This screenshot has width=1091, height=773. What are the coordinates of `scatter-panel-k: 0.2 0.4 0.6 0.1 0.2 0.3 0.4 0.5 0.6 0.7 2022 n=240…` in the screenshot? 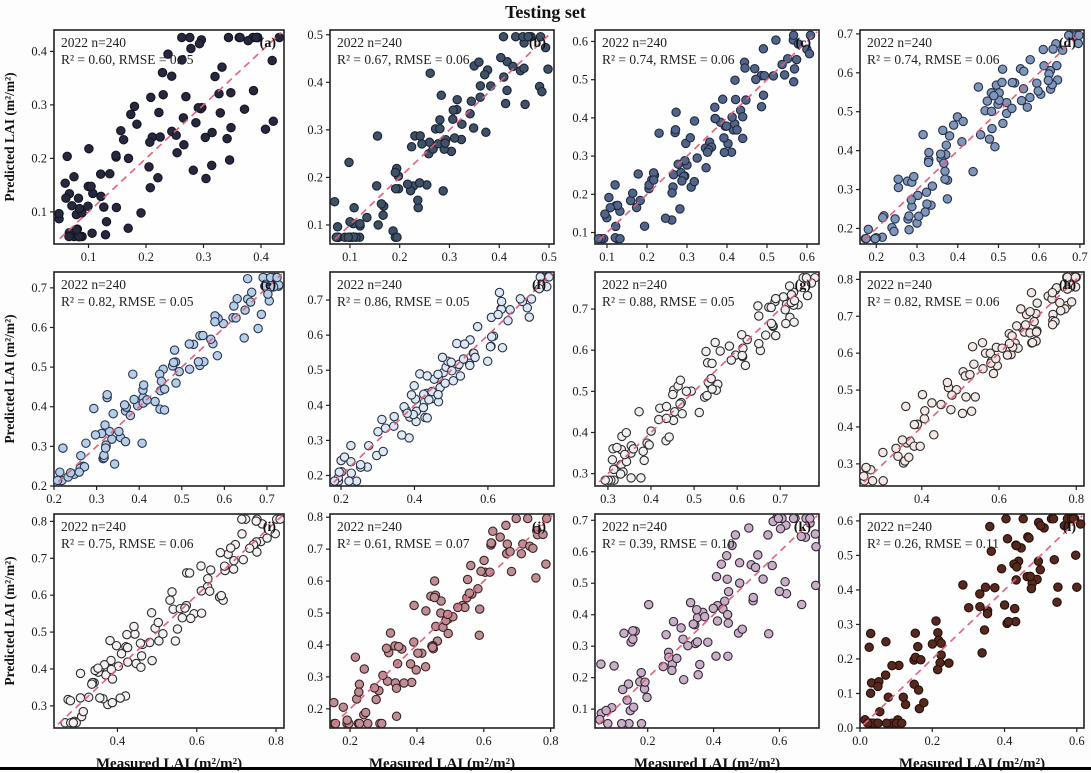 It's located at (696, 642).